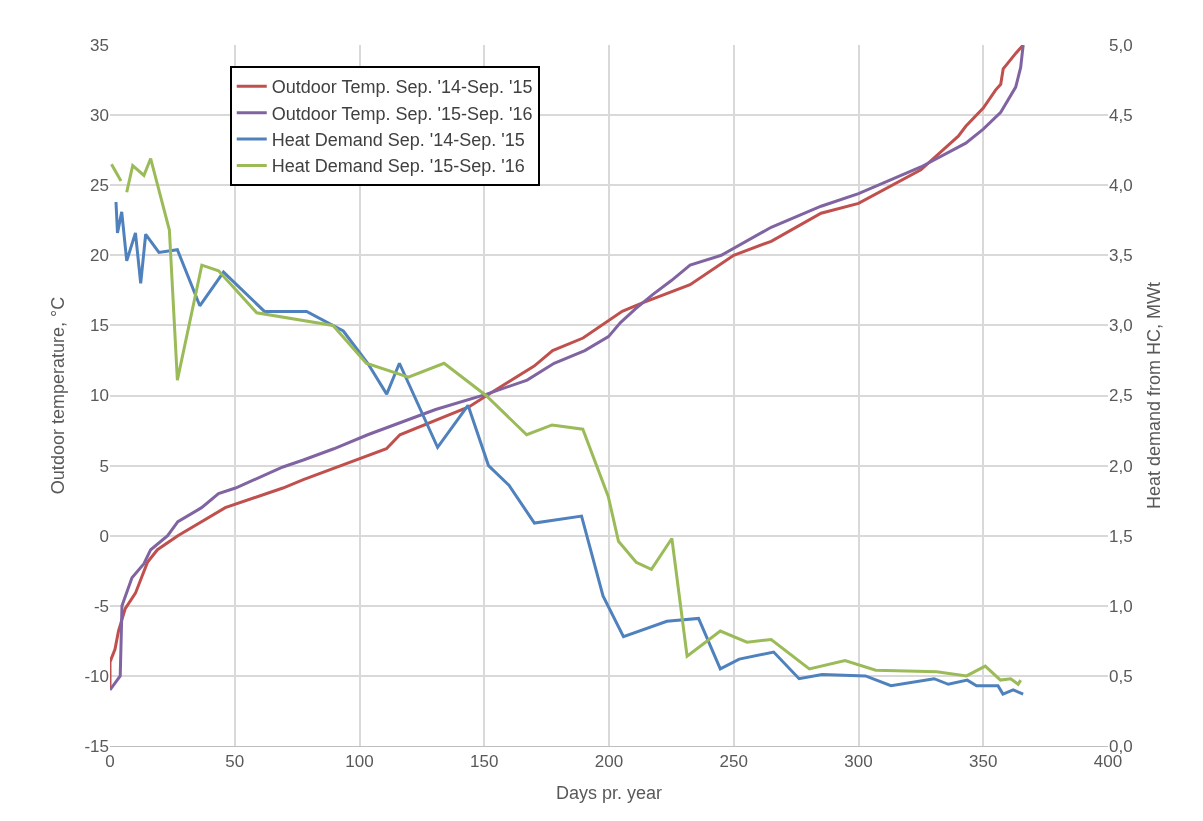 This screenshot has height=821, width=1203. I want to click on y2-tick-label: 3,5, so click(1121, 256).